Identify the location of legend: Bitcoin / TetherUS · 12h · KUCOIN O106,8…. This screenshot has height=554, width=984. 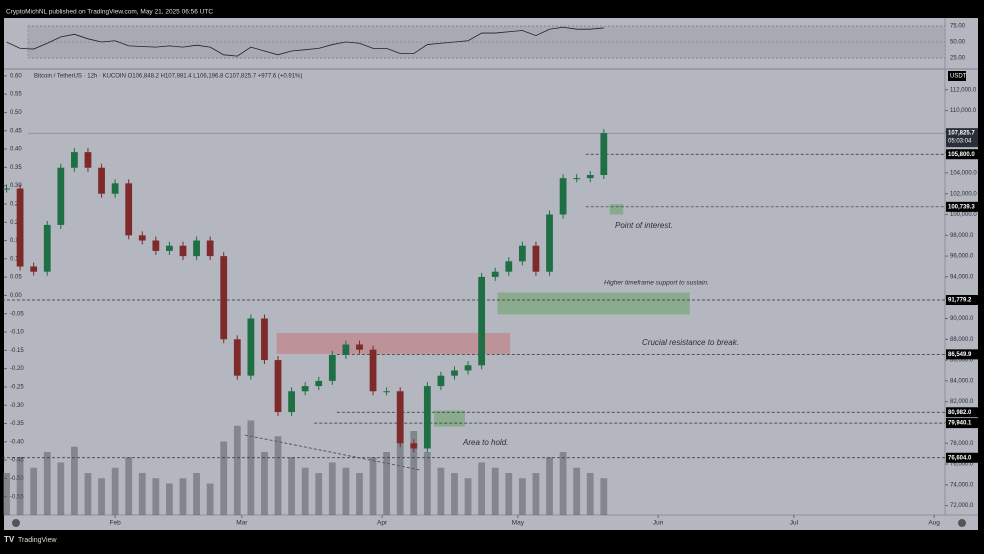
(168, 77).